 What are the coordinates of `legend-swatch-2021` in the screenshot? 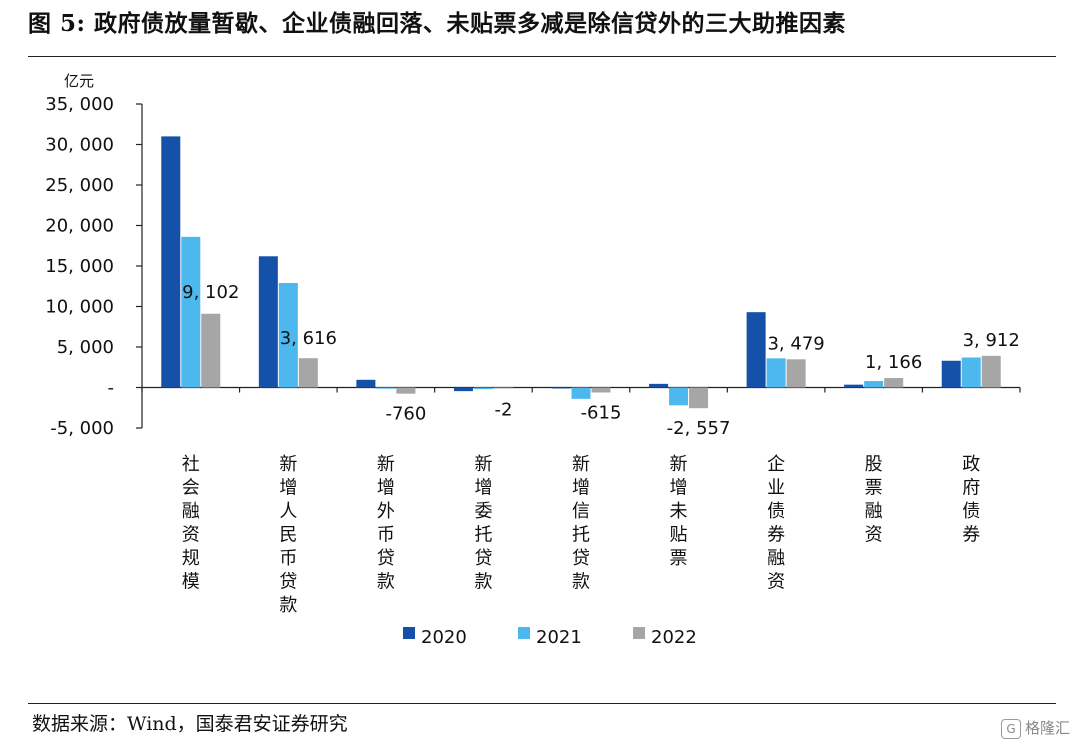 It's located at (524, 633).